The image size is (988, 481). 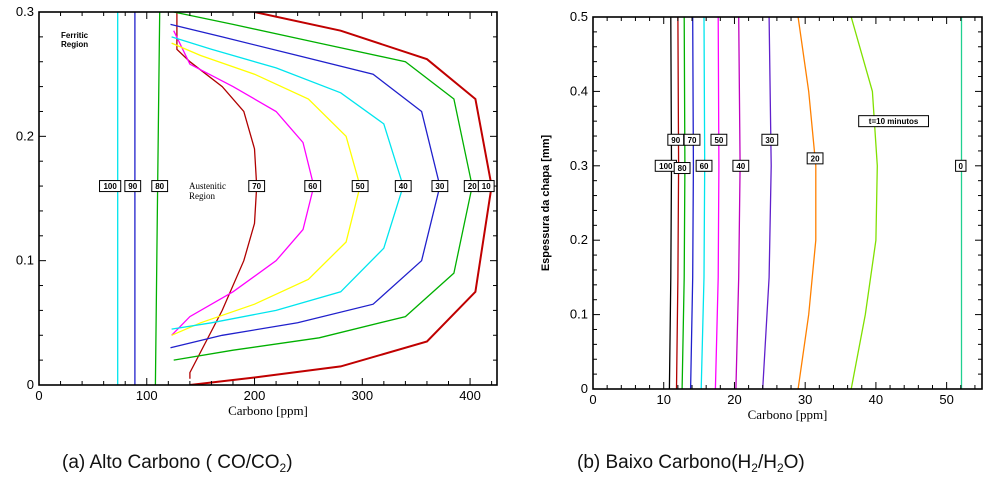 What do you see at coordinates (546, 203) in the screenshot?
I see `y-axis-label: Espessura da chapa [mm]` at bounding box center [546, 203].